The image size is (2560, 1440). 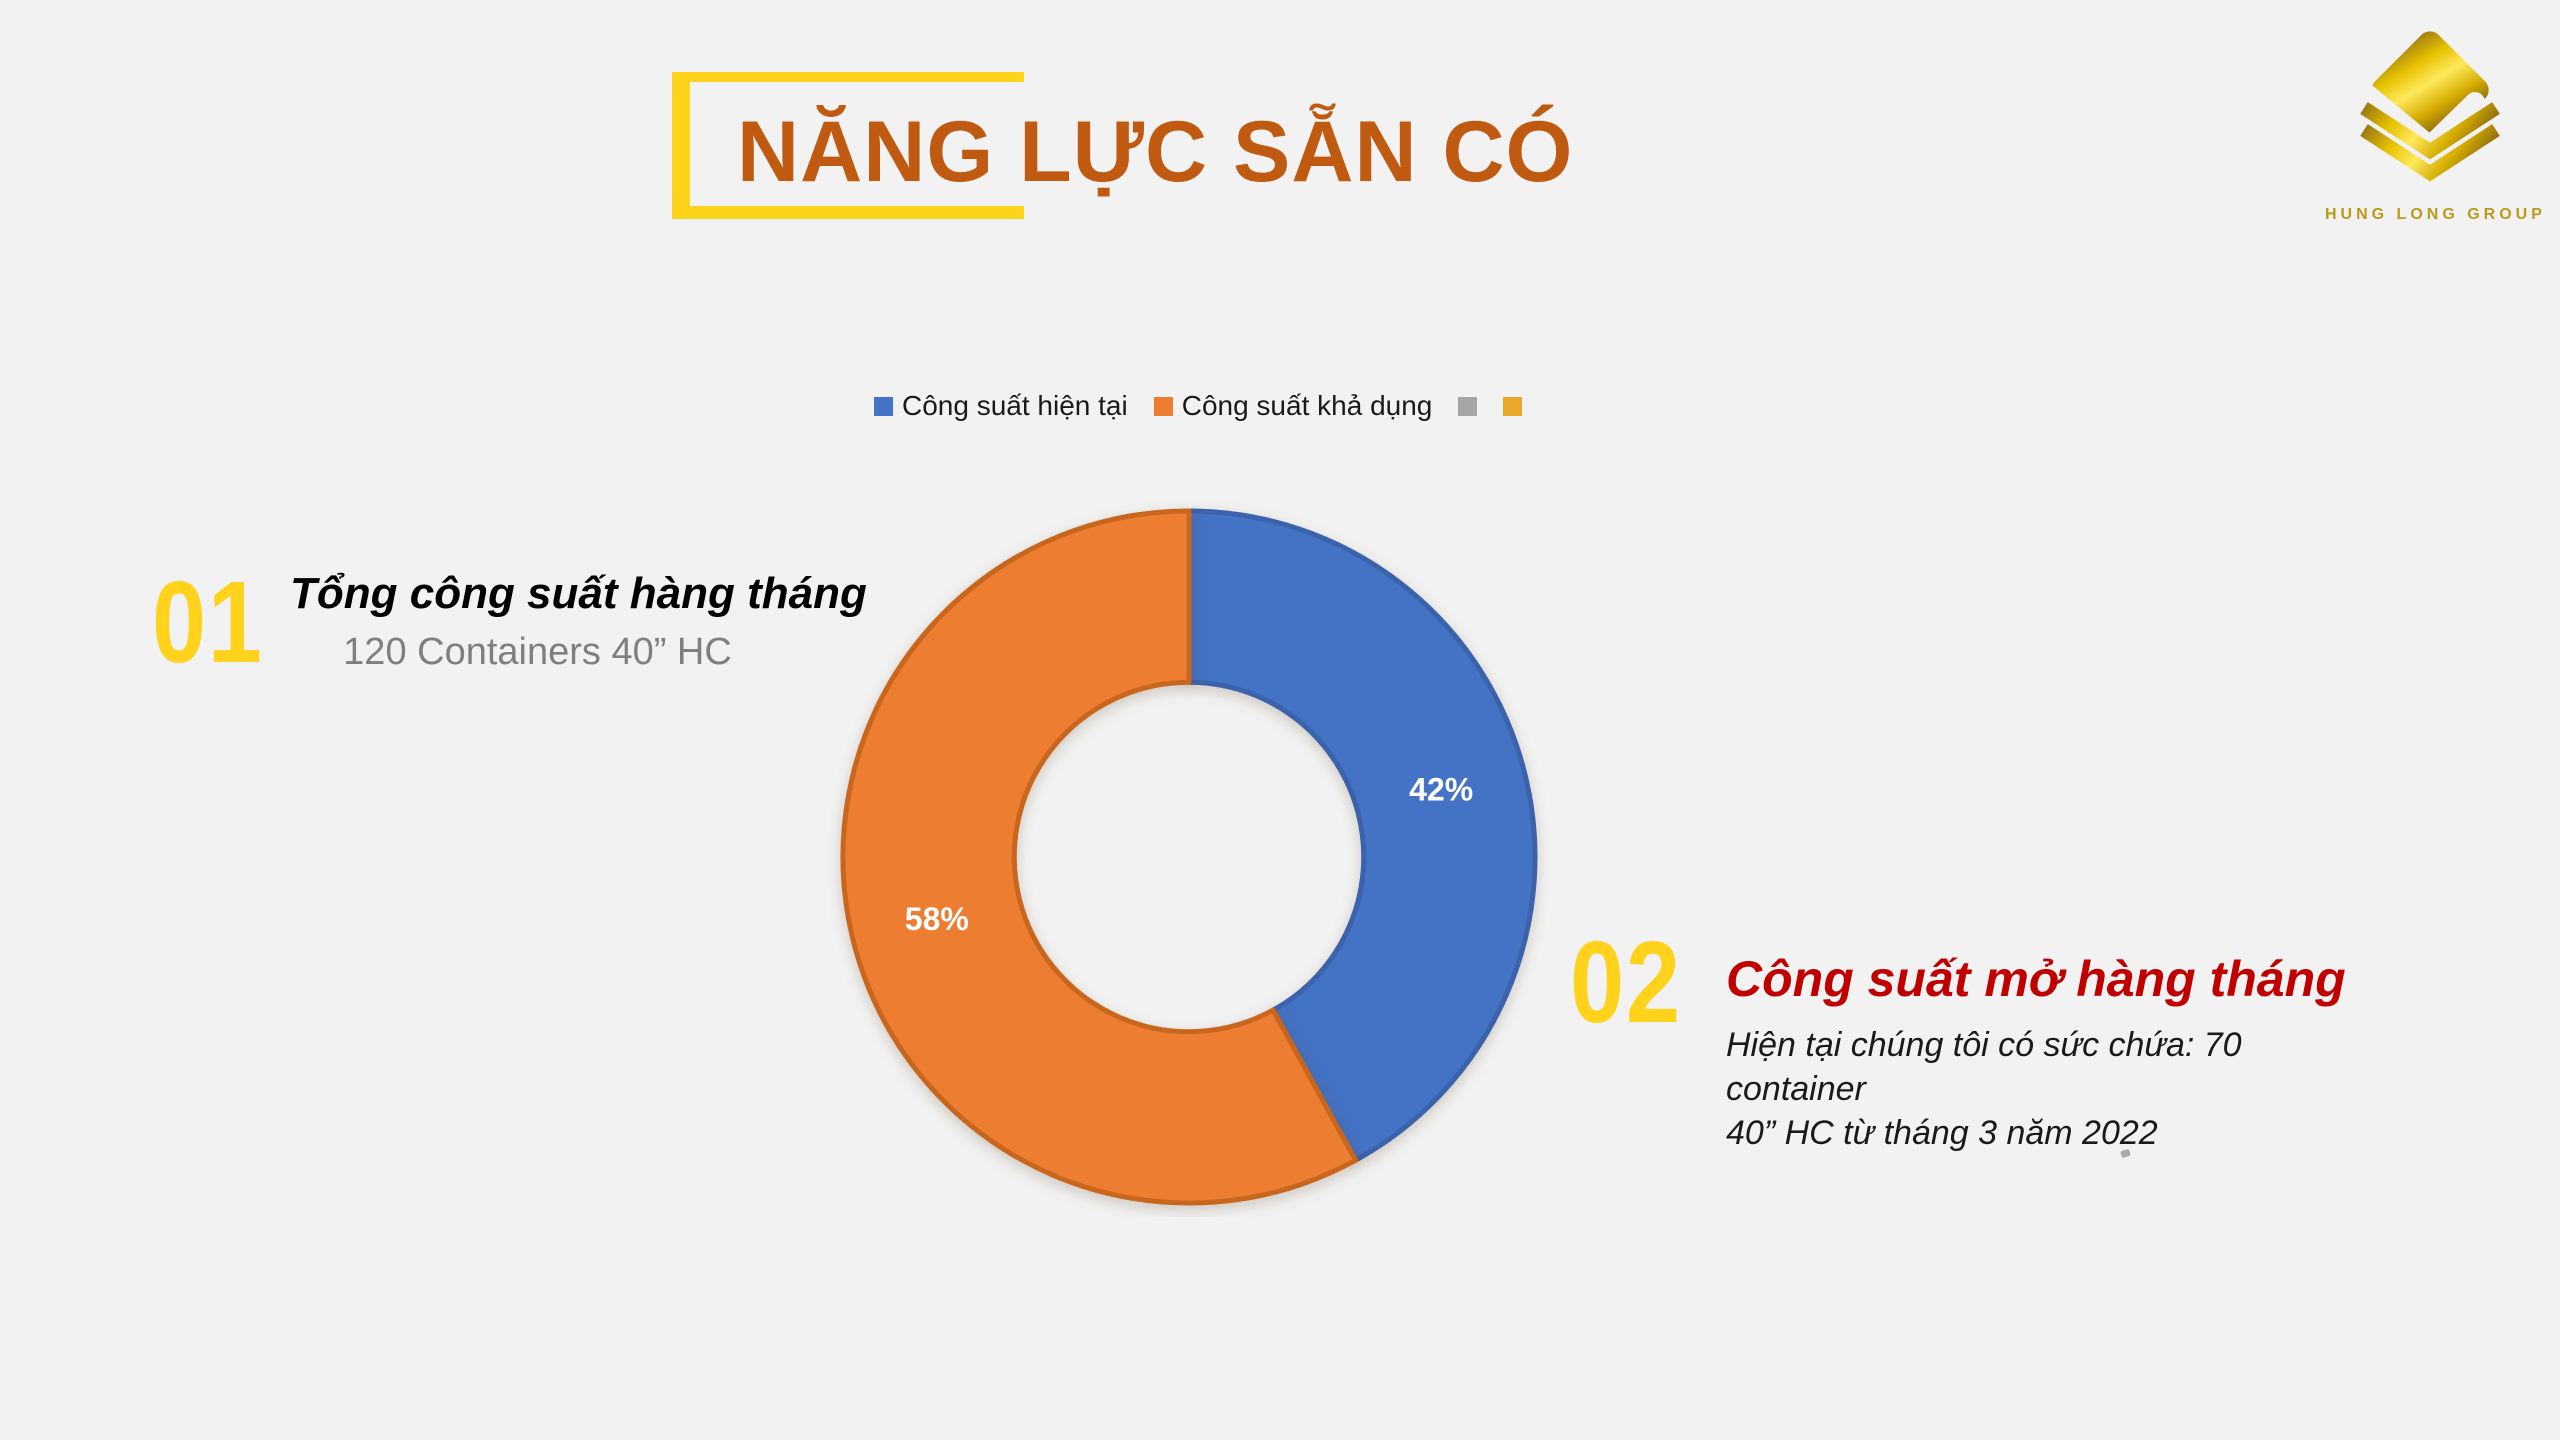 What do you see at coordinates (1155, 152) in the screenshot?
I see `page-title: NĂNG LỰC SẴN CÓ` at bounding box center [1155, 152].